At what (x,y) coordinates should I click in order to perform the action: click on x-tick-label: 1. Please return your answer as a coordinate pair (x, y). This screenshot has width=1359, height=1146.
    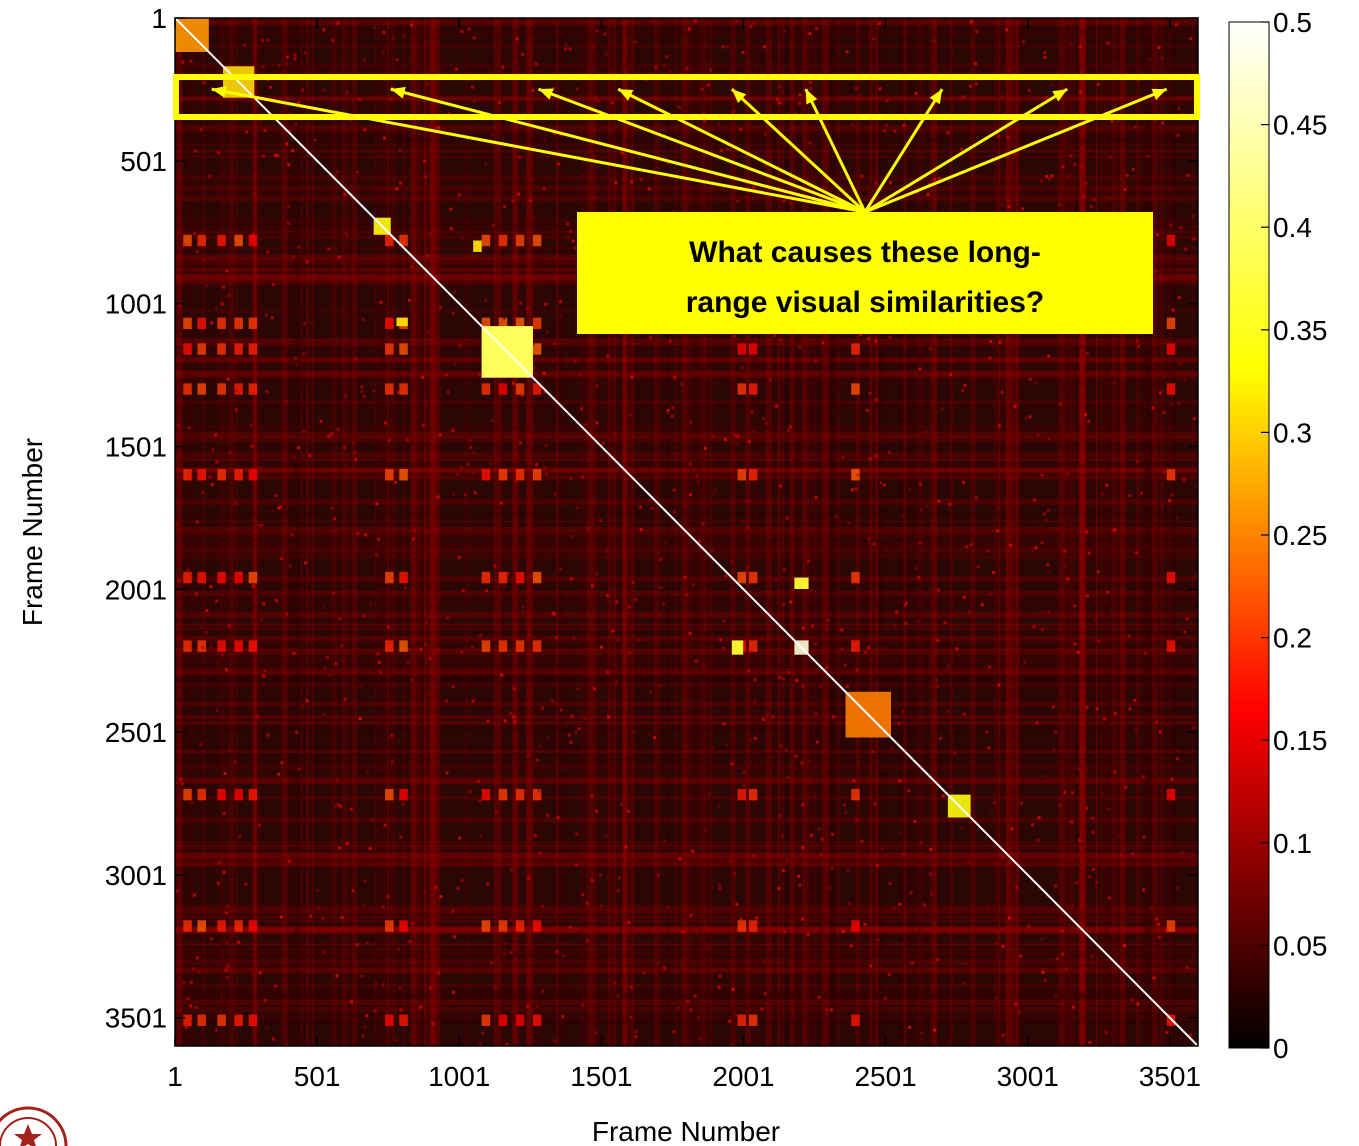
    Looking at the image, I should click on (175, 1076).